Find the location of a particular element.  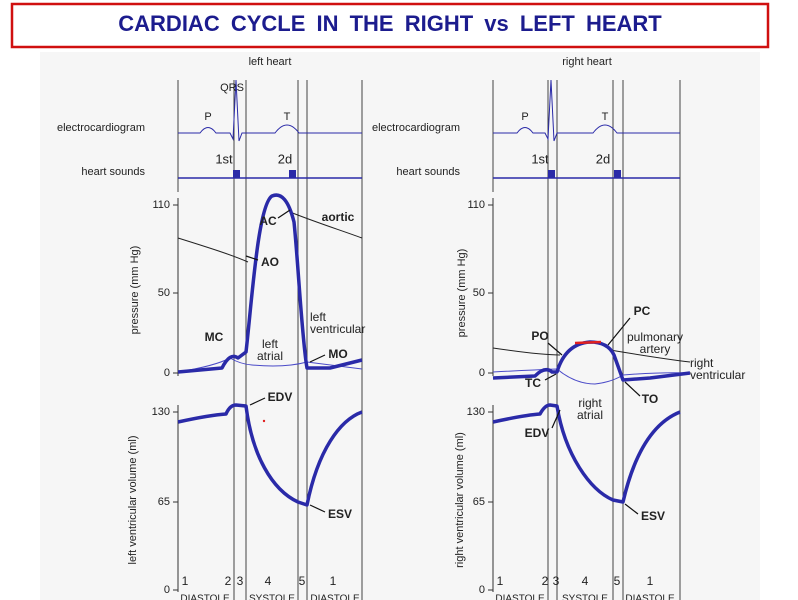

annotation: AC is located at coordinates (268, 221).